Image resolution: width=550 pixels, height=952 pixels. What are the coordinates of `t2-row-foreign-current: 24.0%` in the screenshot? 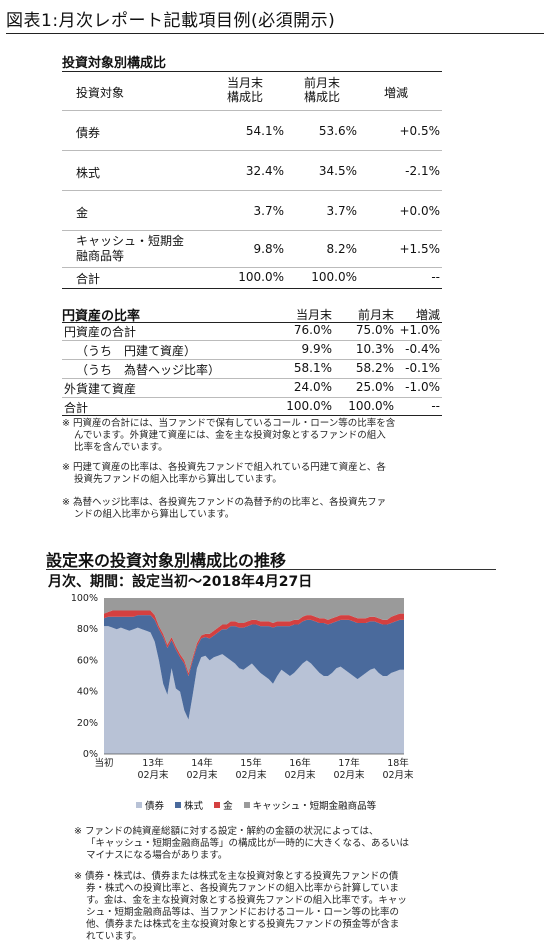 It's located at (312, 387).